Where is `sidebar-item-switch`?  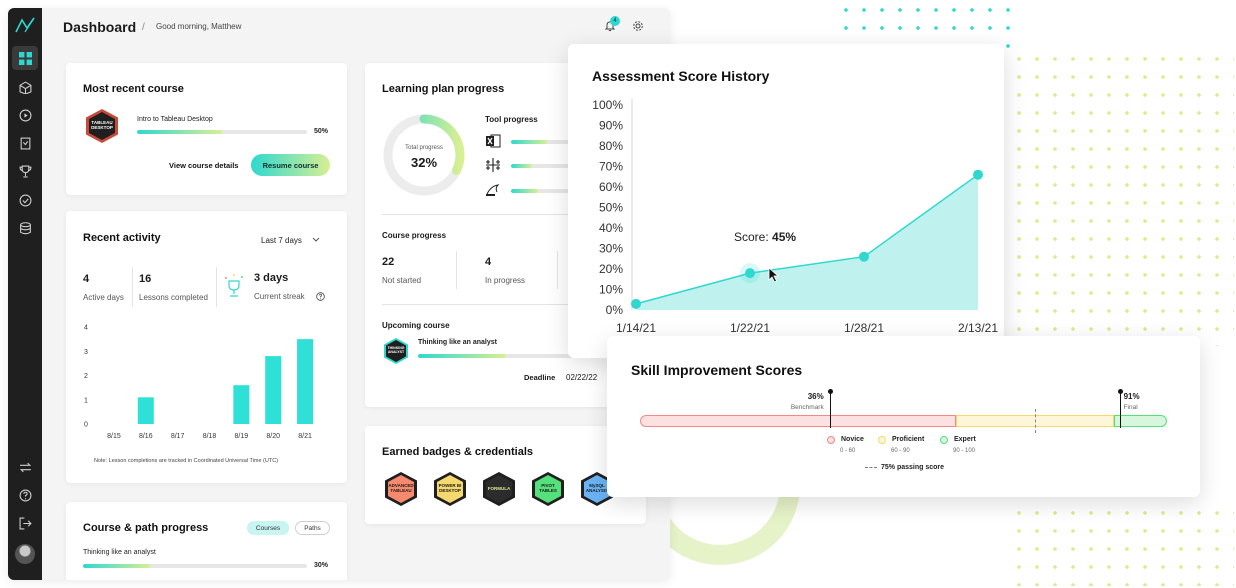 sidebar-item-switch is located at coordinates (25, 467).